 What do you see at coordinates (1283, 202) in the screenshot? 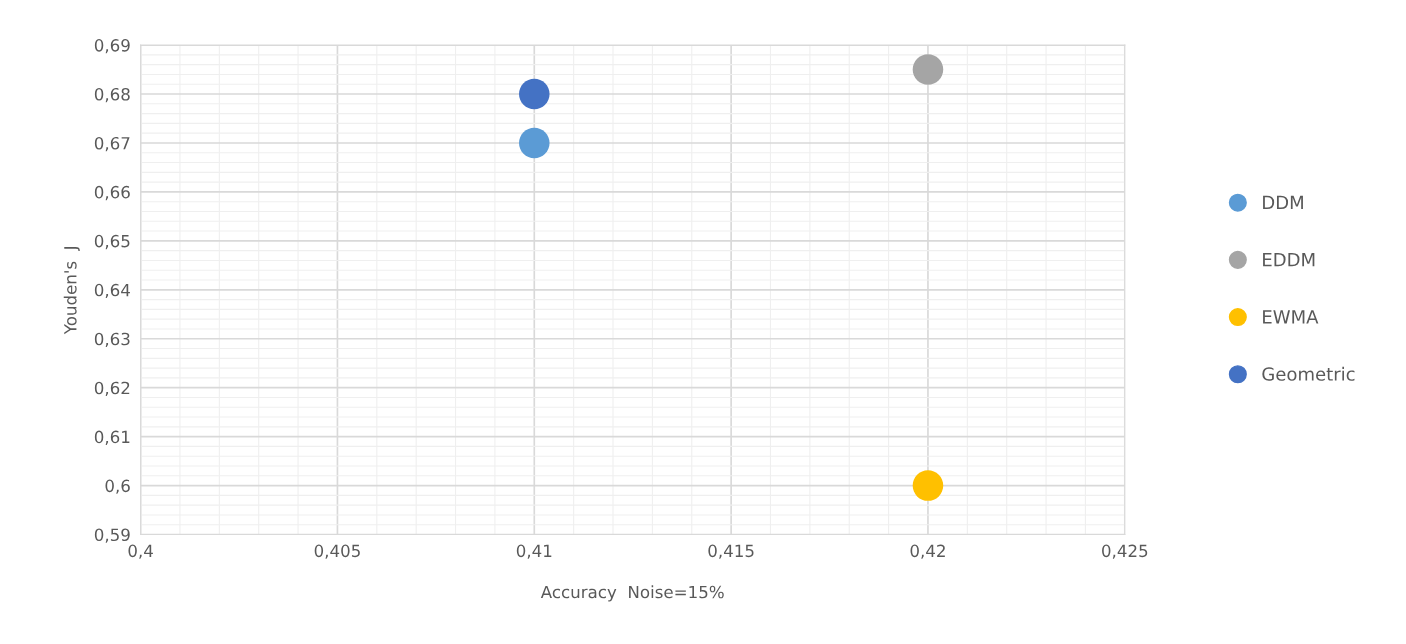
I see `legend-label: DDM` at bounding box center [1283, 202].